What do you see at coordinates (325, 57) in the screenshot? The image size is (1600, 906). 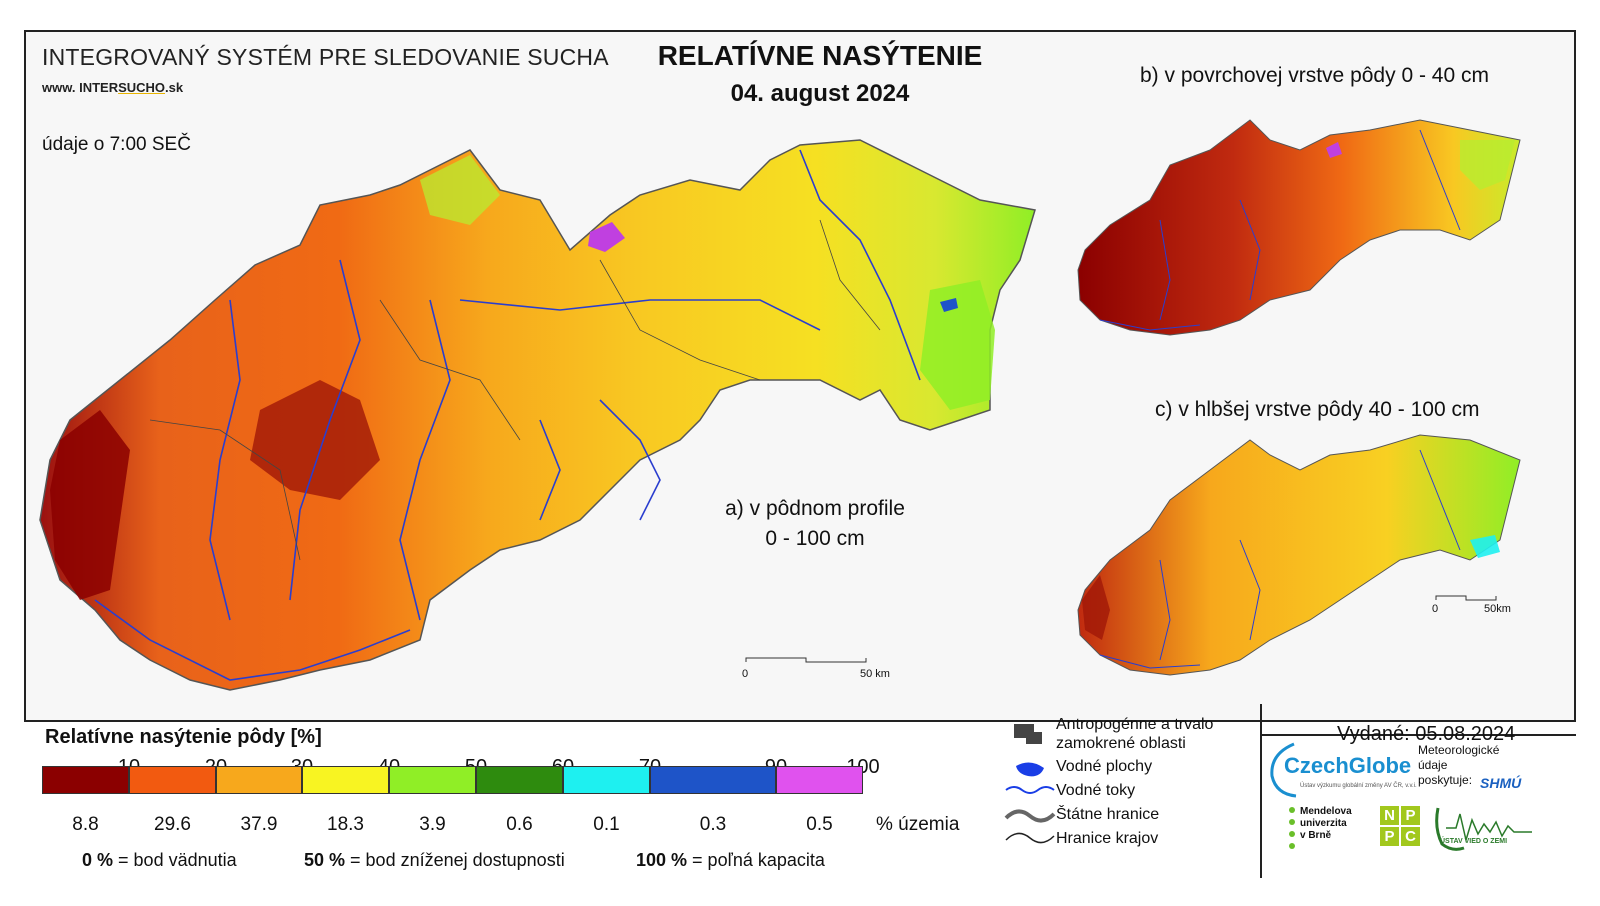 I see `system-title: INTEGROVANÝ SYSTÉM PRE SLEDOVANIE SUCHA` at bounding box center [325, 57].